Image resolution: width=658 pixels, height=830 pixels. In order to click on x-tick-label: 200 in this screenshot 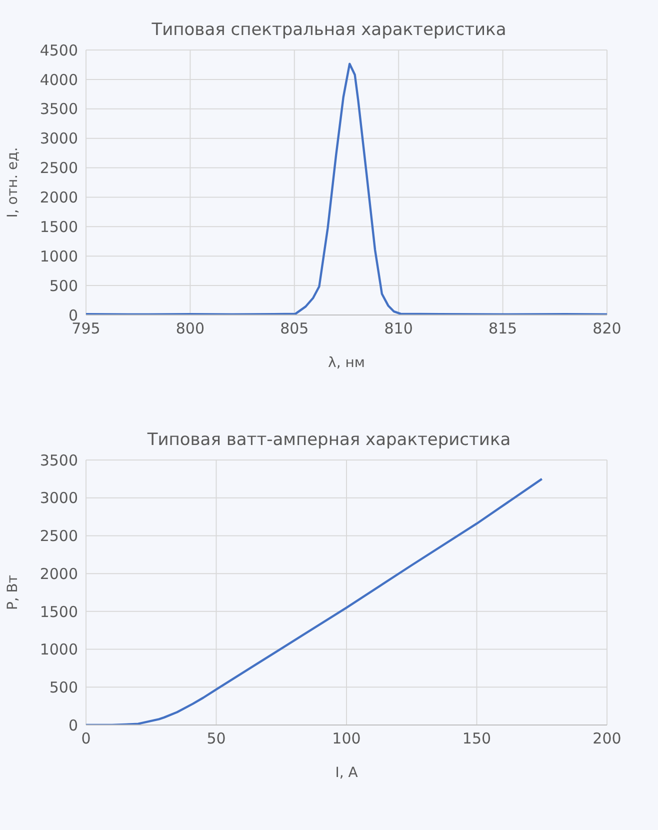, I will do `click(607, 739)`.